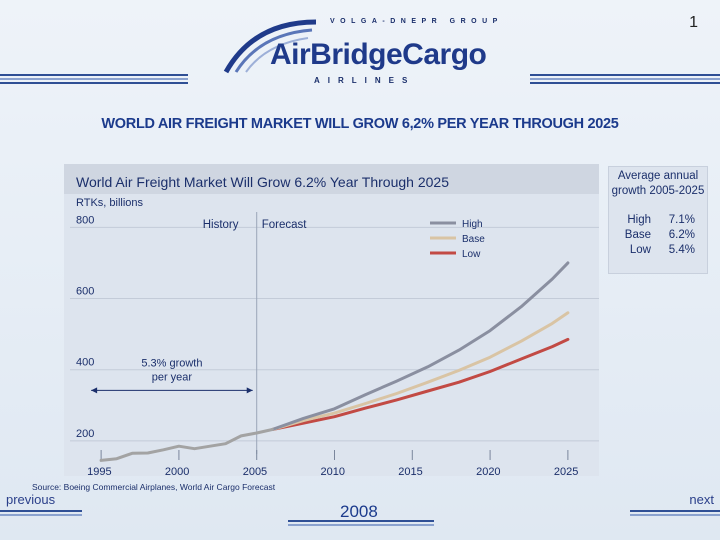 This screenshot has height=540, width=720. I want to click on y-tick-label: 200, so click(85, 434).